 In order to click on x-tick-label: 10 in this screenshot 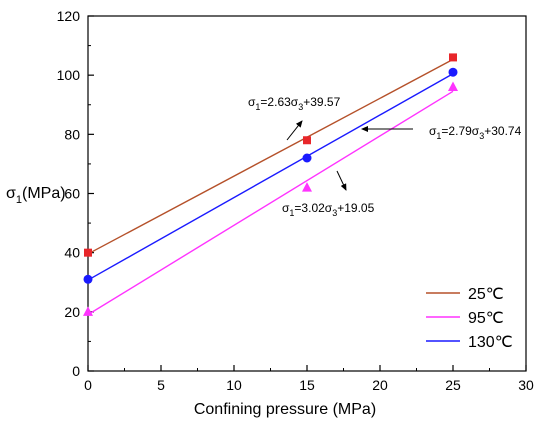, I will do `click(234, 385)`.